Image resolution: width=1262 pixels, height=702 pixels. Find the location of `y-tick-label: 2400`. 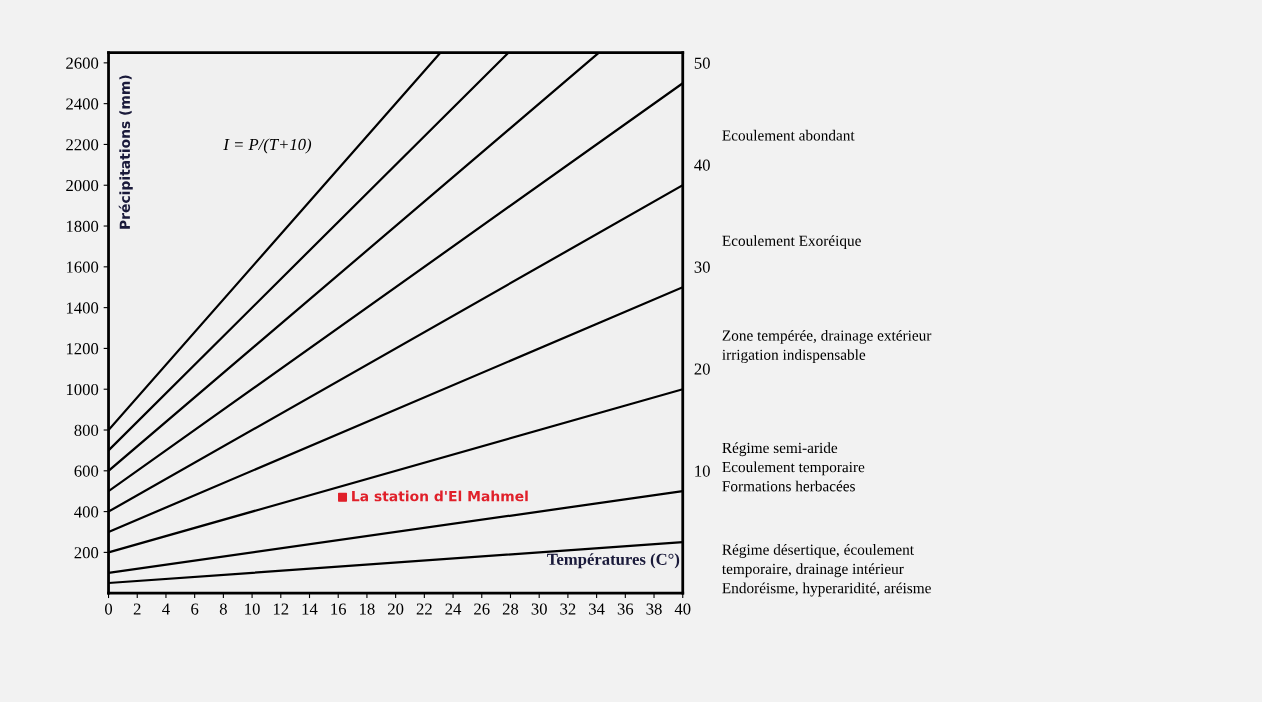

y-tick-label: 2400 is located at coordinates (82, 104).